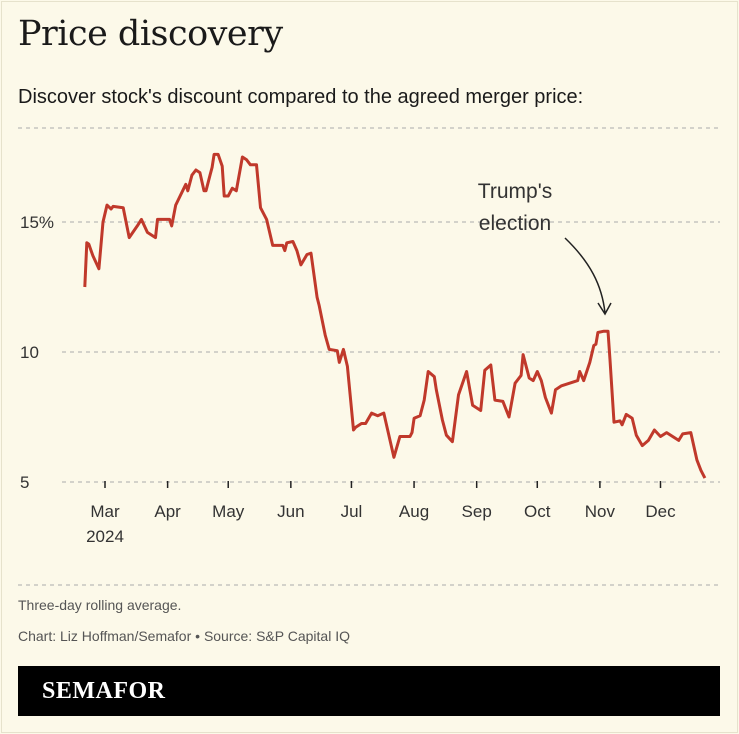 The image size is (739, 734). I want to click on footnote: Three-day rolling average., so click(100, 605).